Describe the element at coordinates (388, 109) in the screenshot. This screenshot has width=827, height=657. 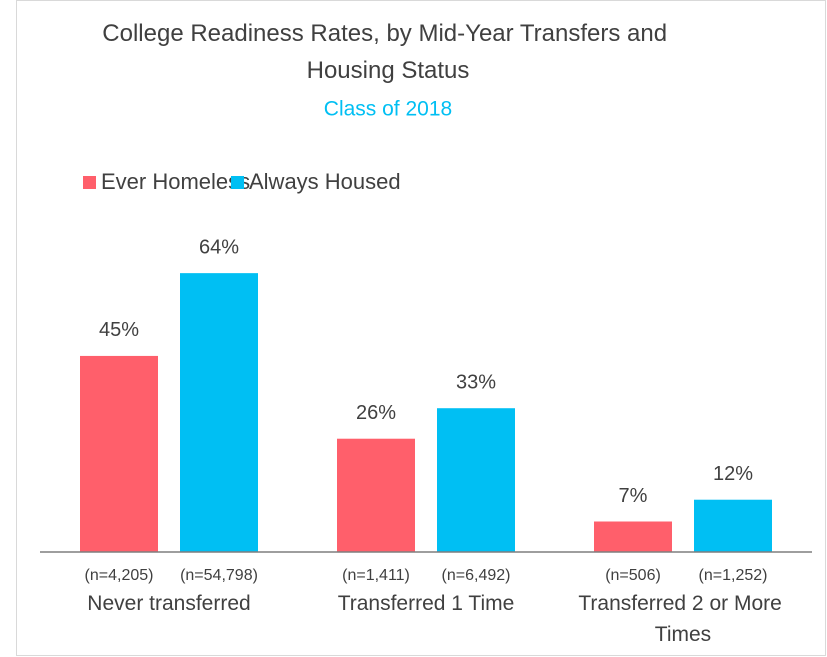
I see `chart-subtitle: Class of 2018` at that location.